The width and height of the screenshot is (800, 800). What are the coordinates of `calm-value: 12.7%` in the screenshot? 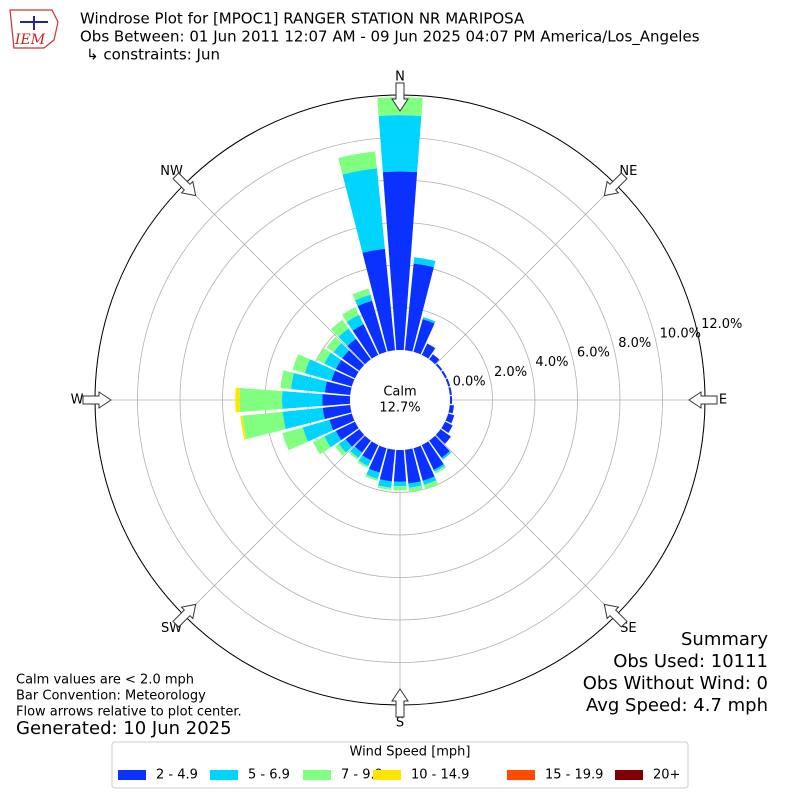 It's located at (399, 408).